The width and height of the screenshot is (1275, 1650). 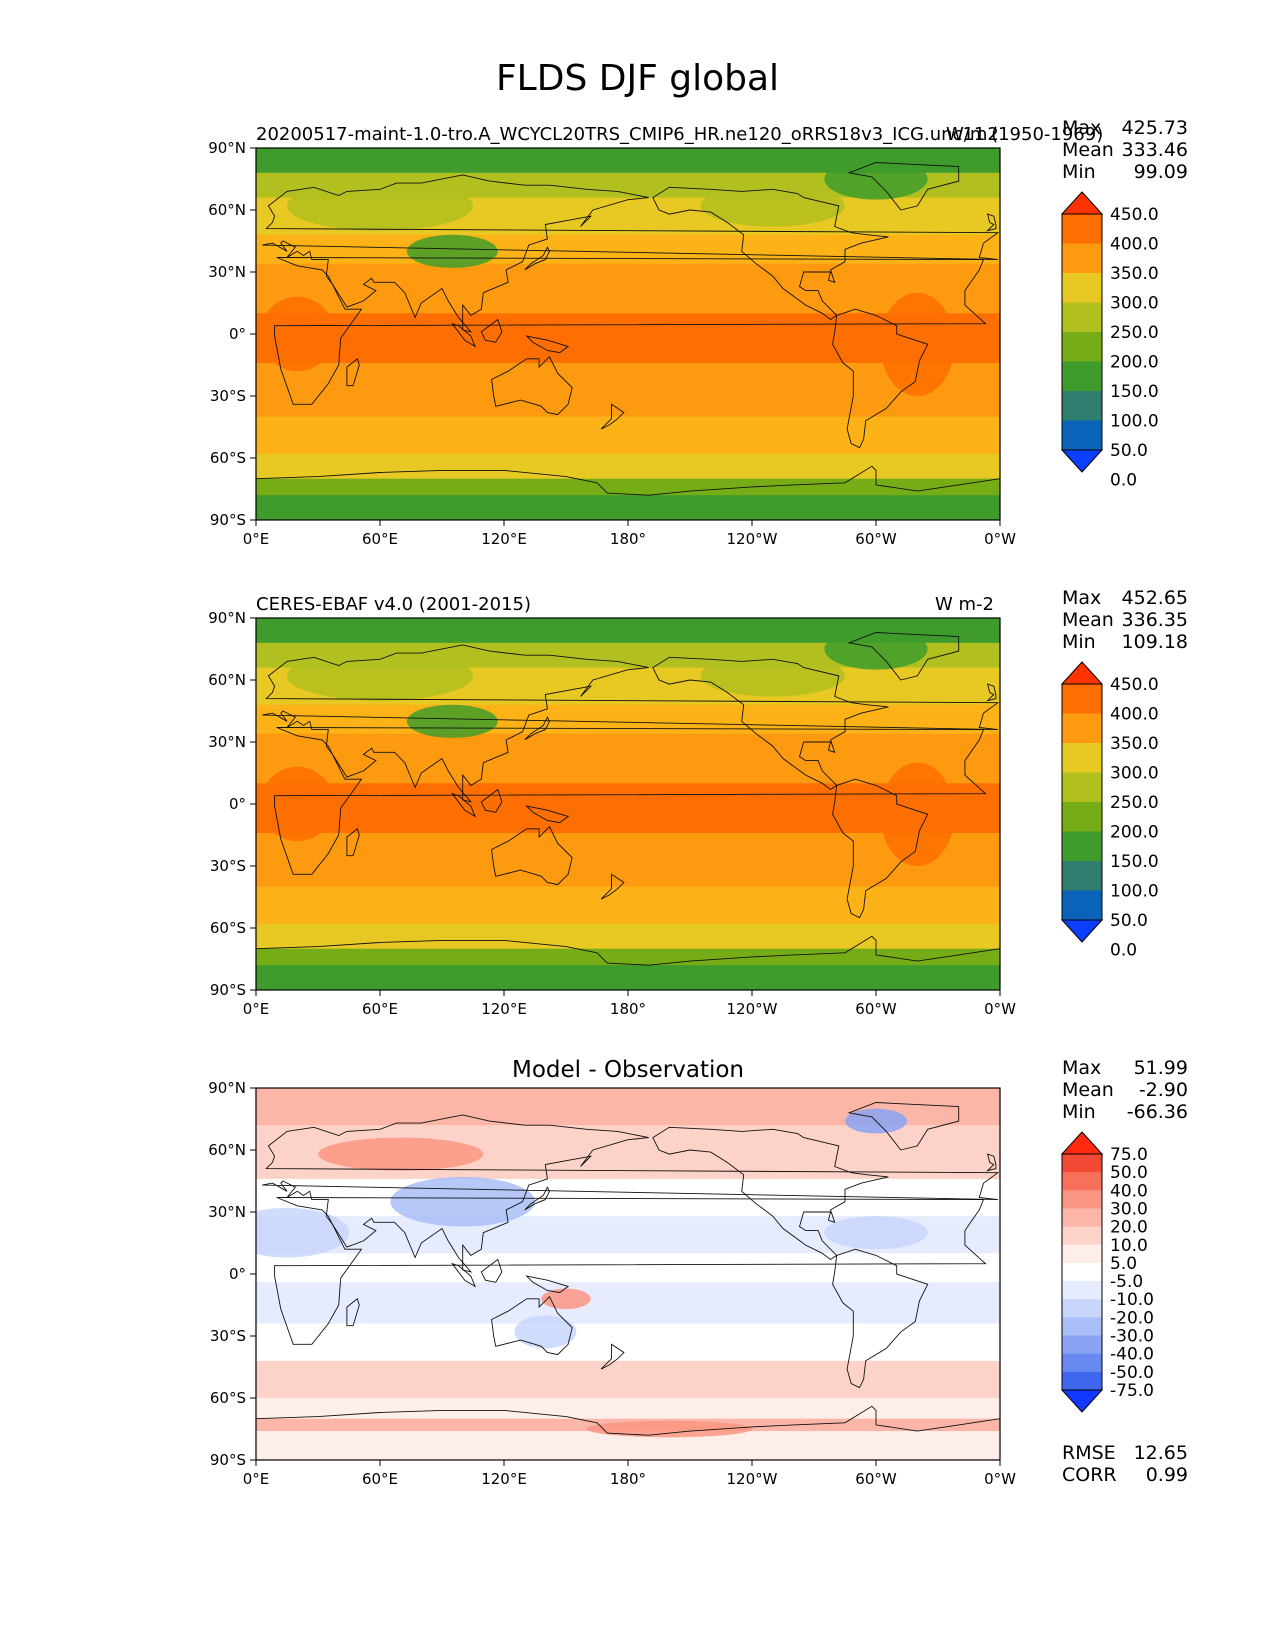 What do you see at coordinates (1166, 1475) in the screenshot?
I see `stat-value: 0.99` at bounding box center [1166, 1475].